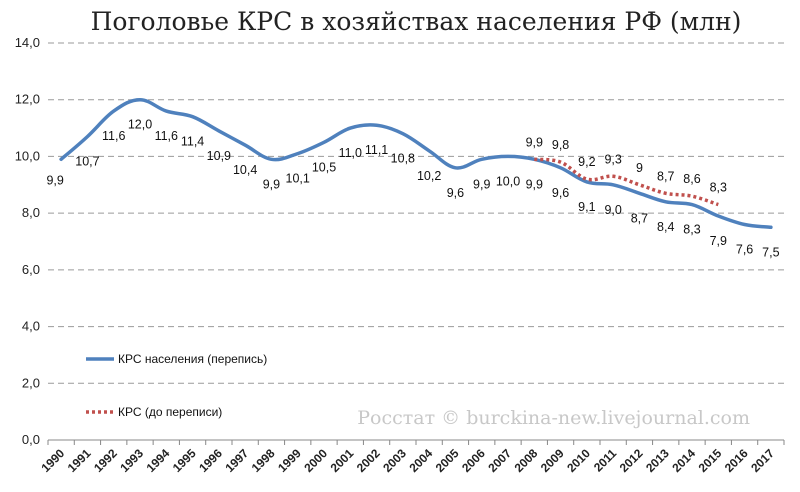 This screenshot has height=492, width=800. What do you see at coordinates (236, 460) in the screenshot?
I see `x-tick-label: 1997` at bounding box center [236, 460].